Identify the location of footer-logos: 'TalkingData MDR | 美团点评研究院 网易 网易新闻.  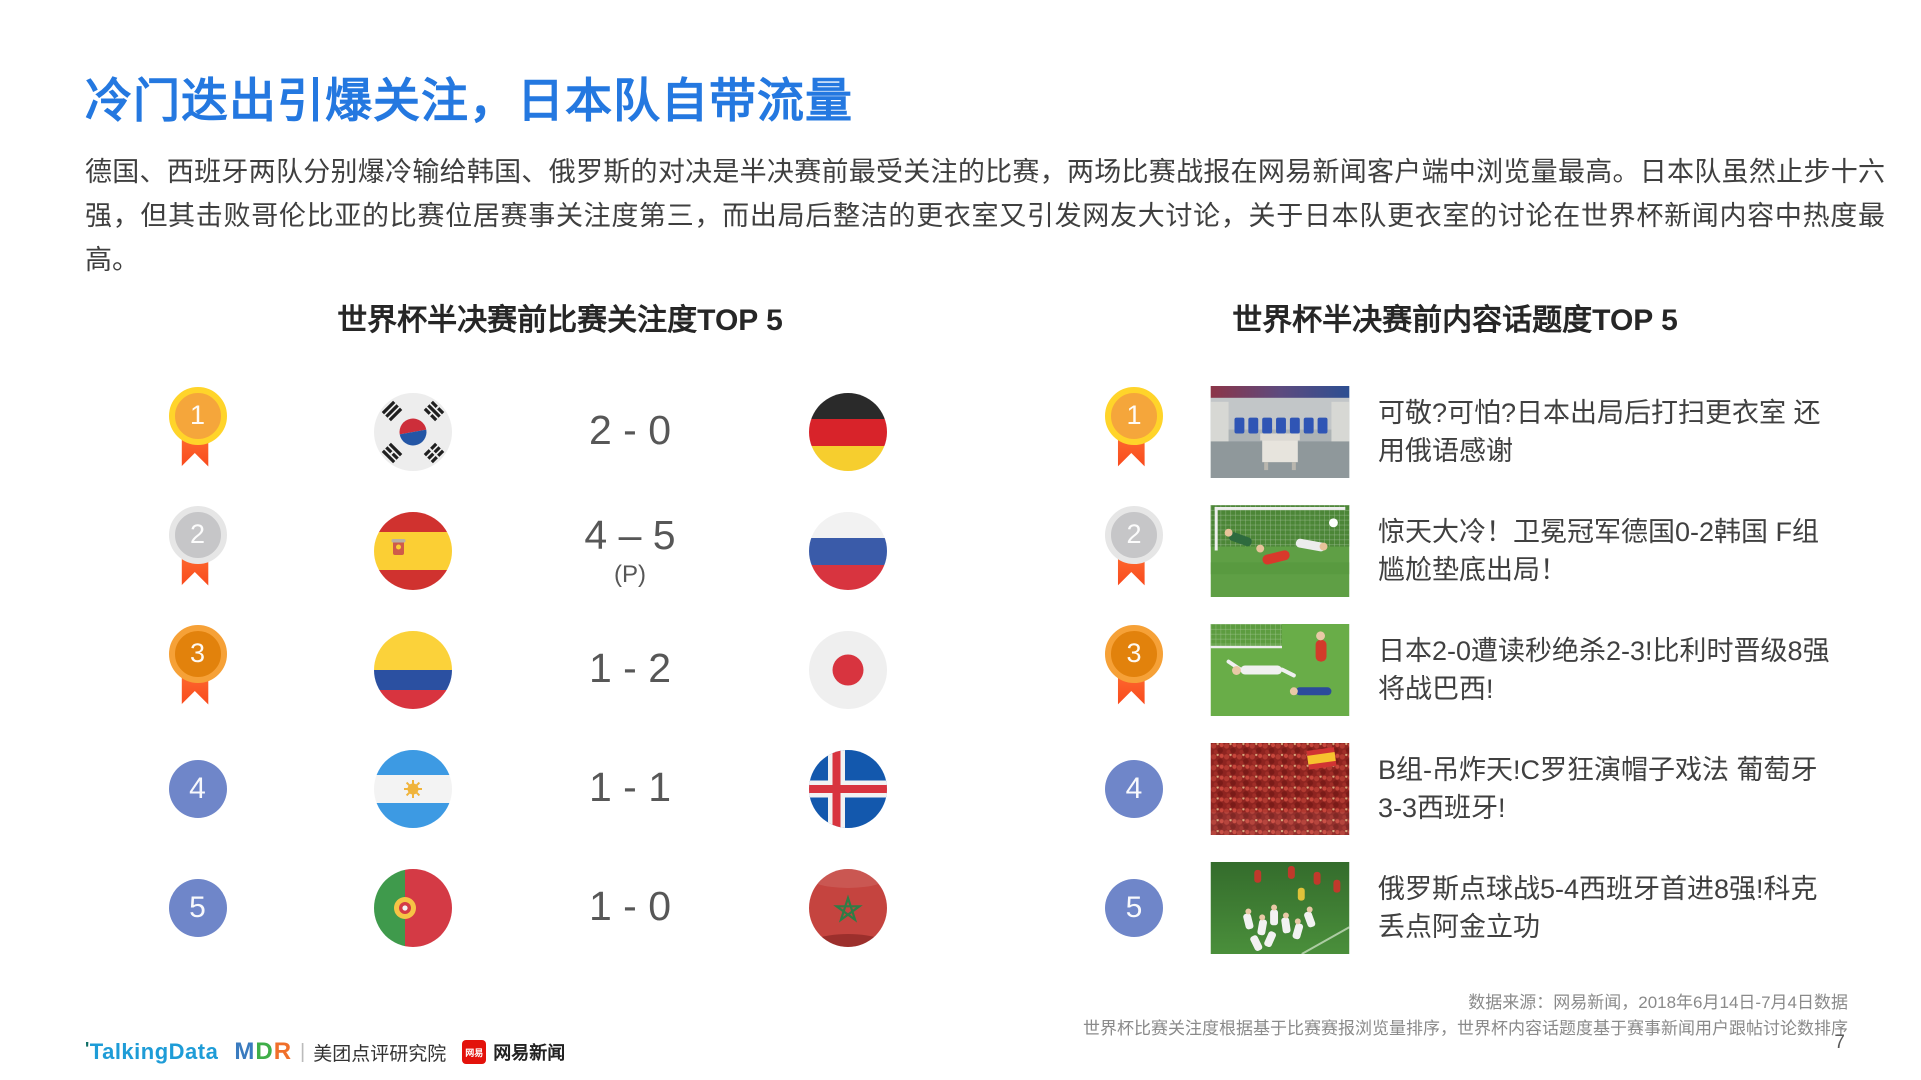
(325, 1052).